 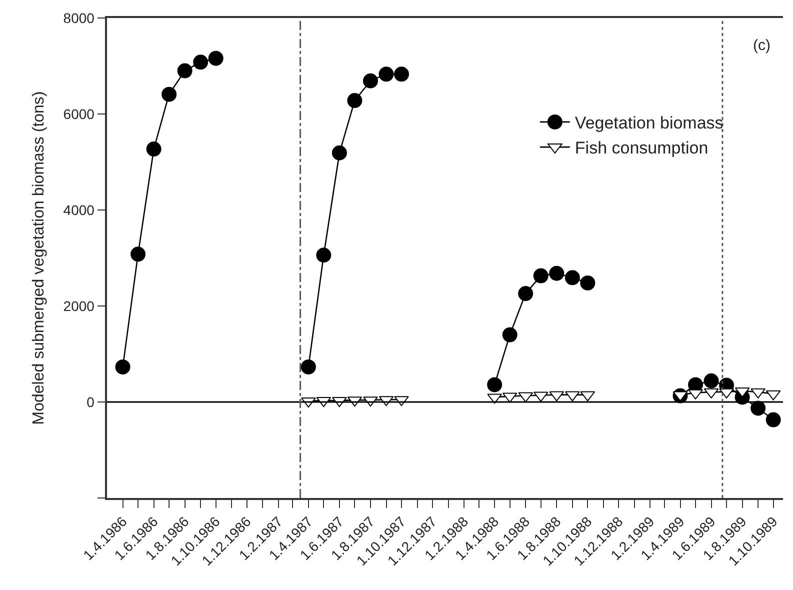 I want to click on y-axis-title: Modeled submerged vegetation biomass (tons), so click(x=39, y=258).